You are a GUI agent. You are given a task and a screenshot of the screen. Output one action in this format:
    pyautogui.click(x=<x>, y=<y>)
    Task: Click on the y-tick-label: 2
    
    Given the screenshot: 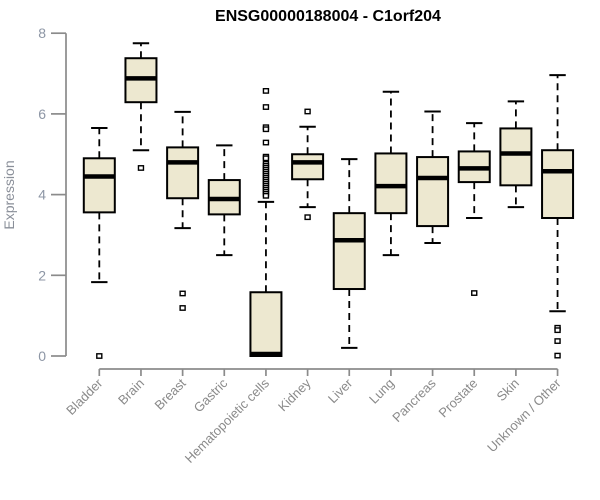 What is the action you would take?
    pyautogui.click(x=42, y=275)
    